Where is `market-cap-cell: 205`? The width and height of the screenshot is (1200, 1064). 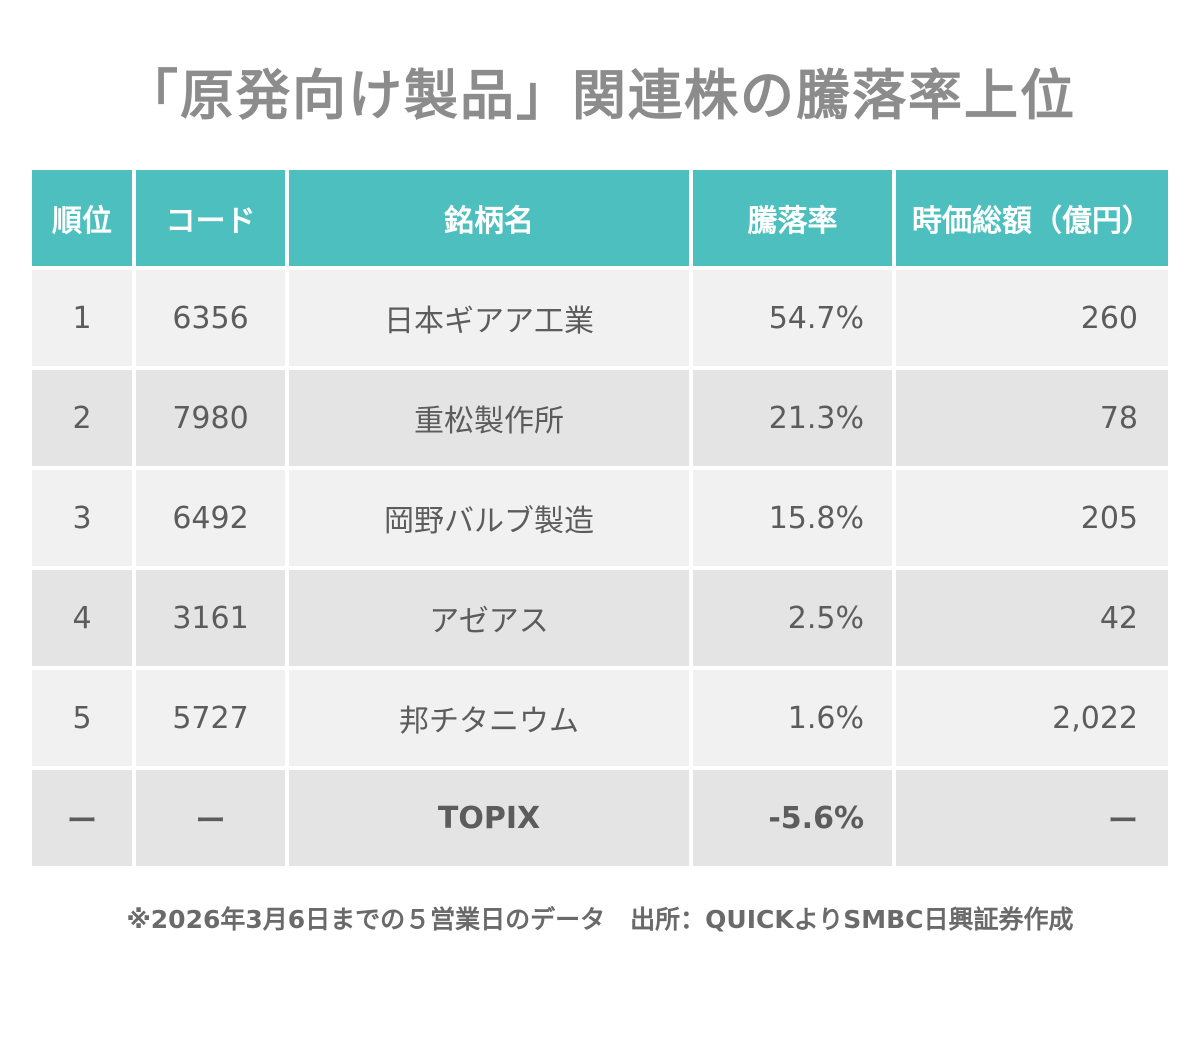
market-cap-cell: 205 is located at coordinates (1032, 518).